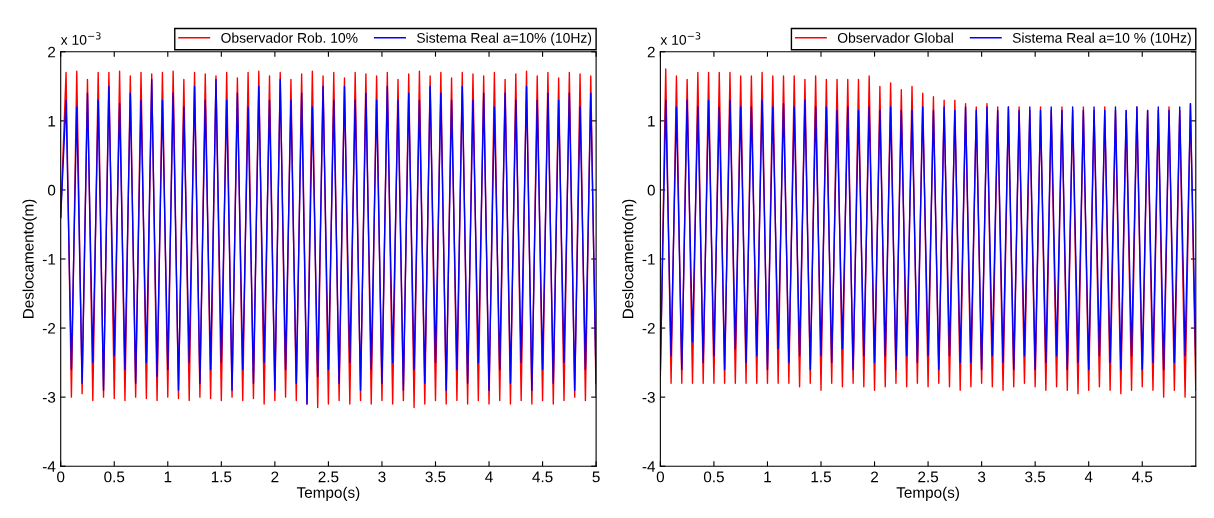  I want to click on x-tick-label: 5, so click(596, 477).